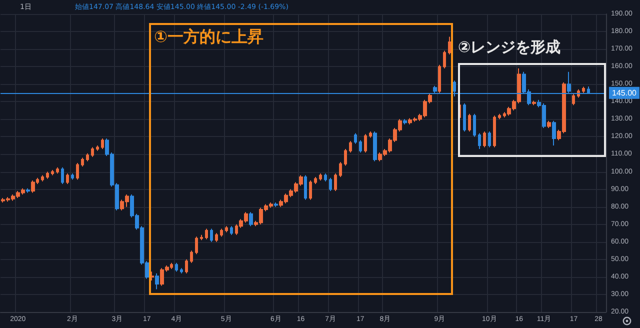 This screenshot has height=328, width=640. I want to click on ref-line-label: 145.00, so click(625, 93).